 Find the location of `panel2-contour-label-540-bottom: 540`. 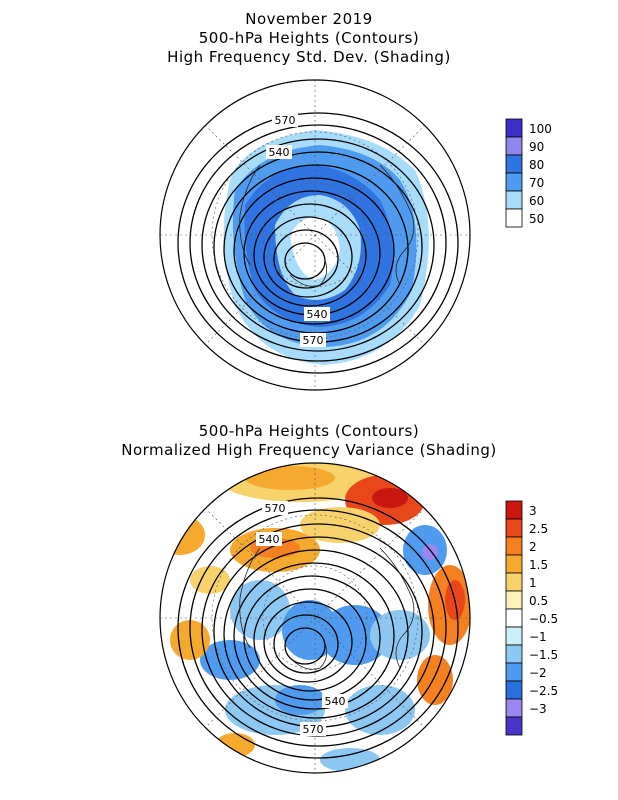

panel2-contour-label-540-bottom: 540 is located at coordinates (335, 701).